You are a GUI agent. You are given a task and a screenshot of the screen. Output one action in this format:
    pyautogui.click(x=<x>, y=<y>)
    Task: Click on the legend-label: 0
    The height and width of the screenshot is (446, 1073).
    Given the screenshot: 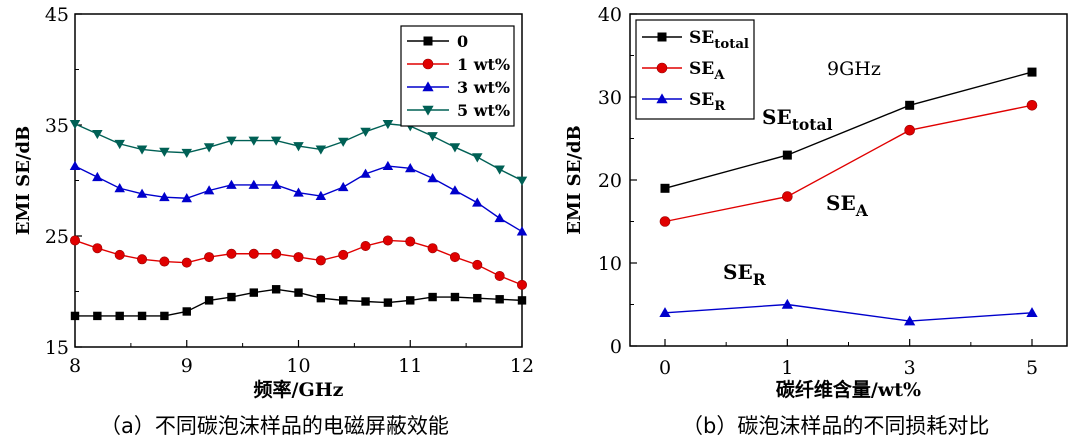 What is the action you would take?
    pyautogui.click(x=462, y=41)
    